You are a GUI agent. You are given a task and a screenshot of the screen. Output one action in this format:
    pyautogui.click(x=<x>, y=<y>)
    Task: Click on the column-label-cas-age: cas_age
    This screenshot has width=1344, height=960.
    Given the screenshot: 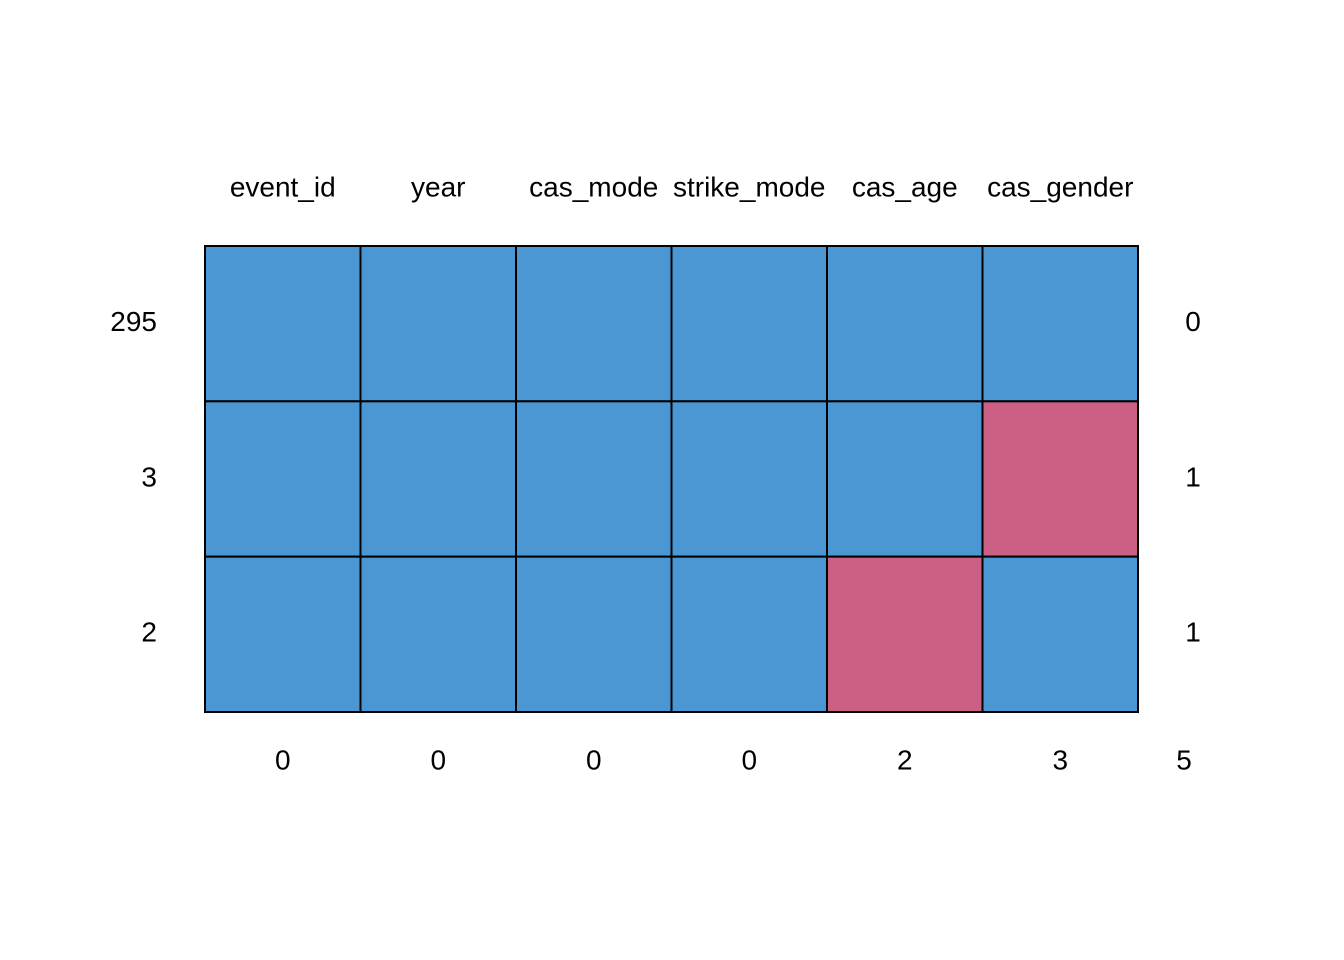 What is the action you would take?
    pyautogui.click(x=905, y=186)
    